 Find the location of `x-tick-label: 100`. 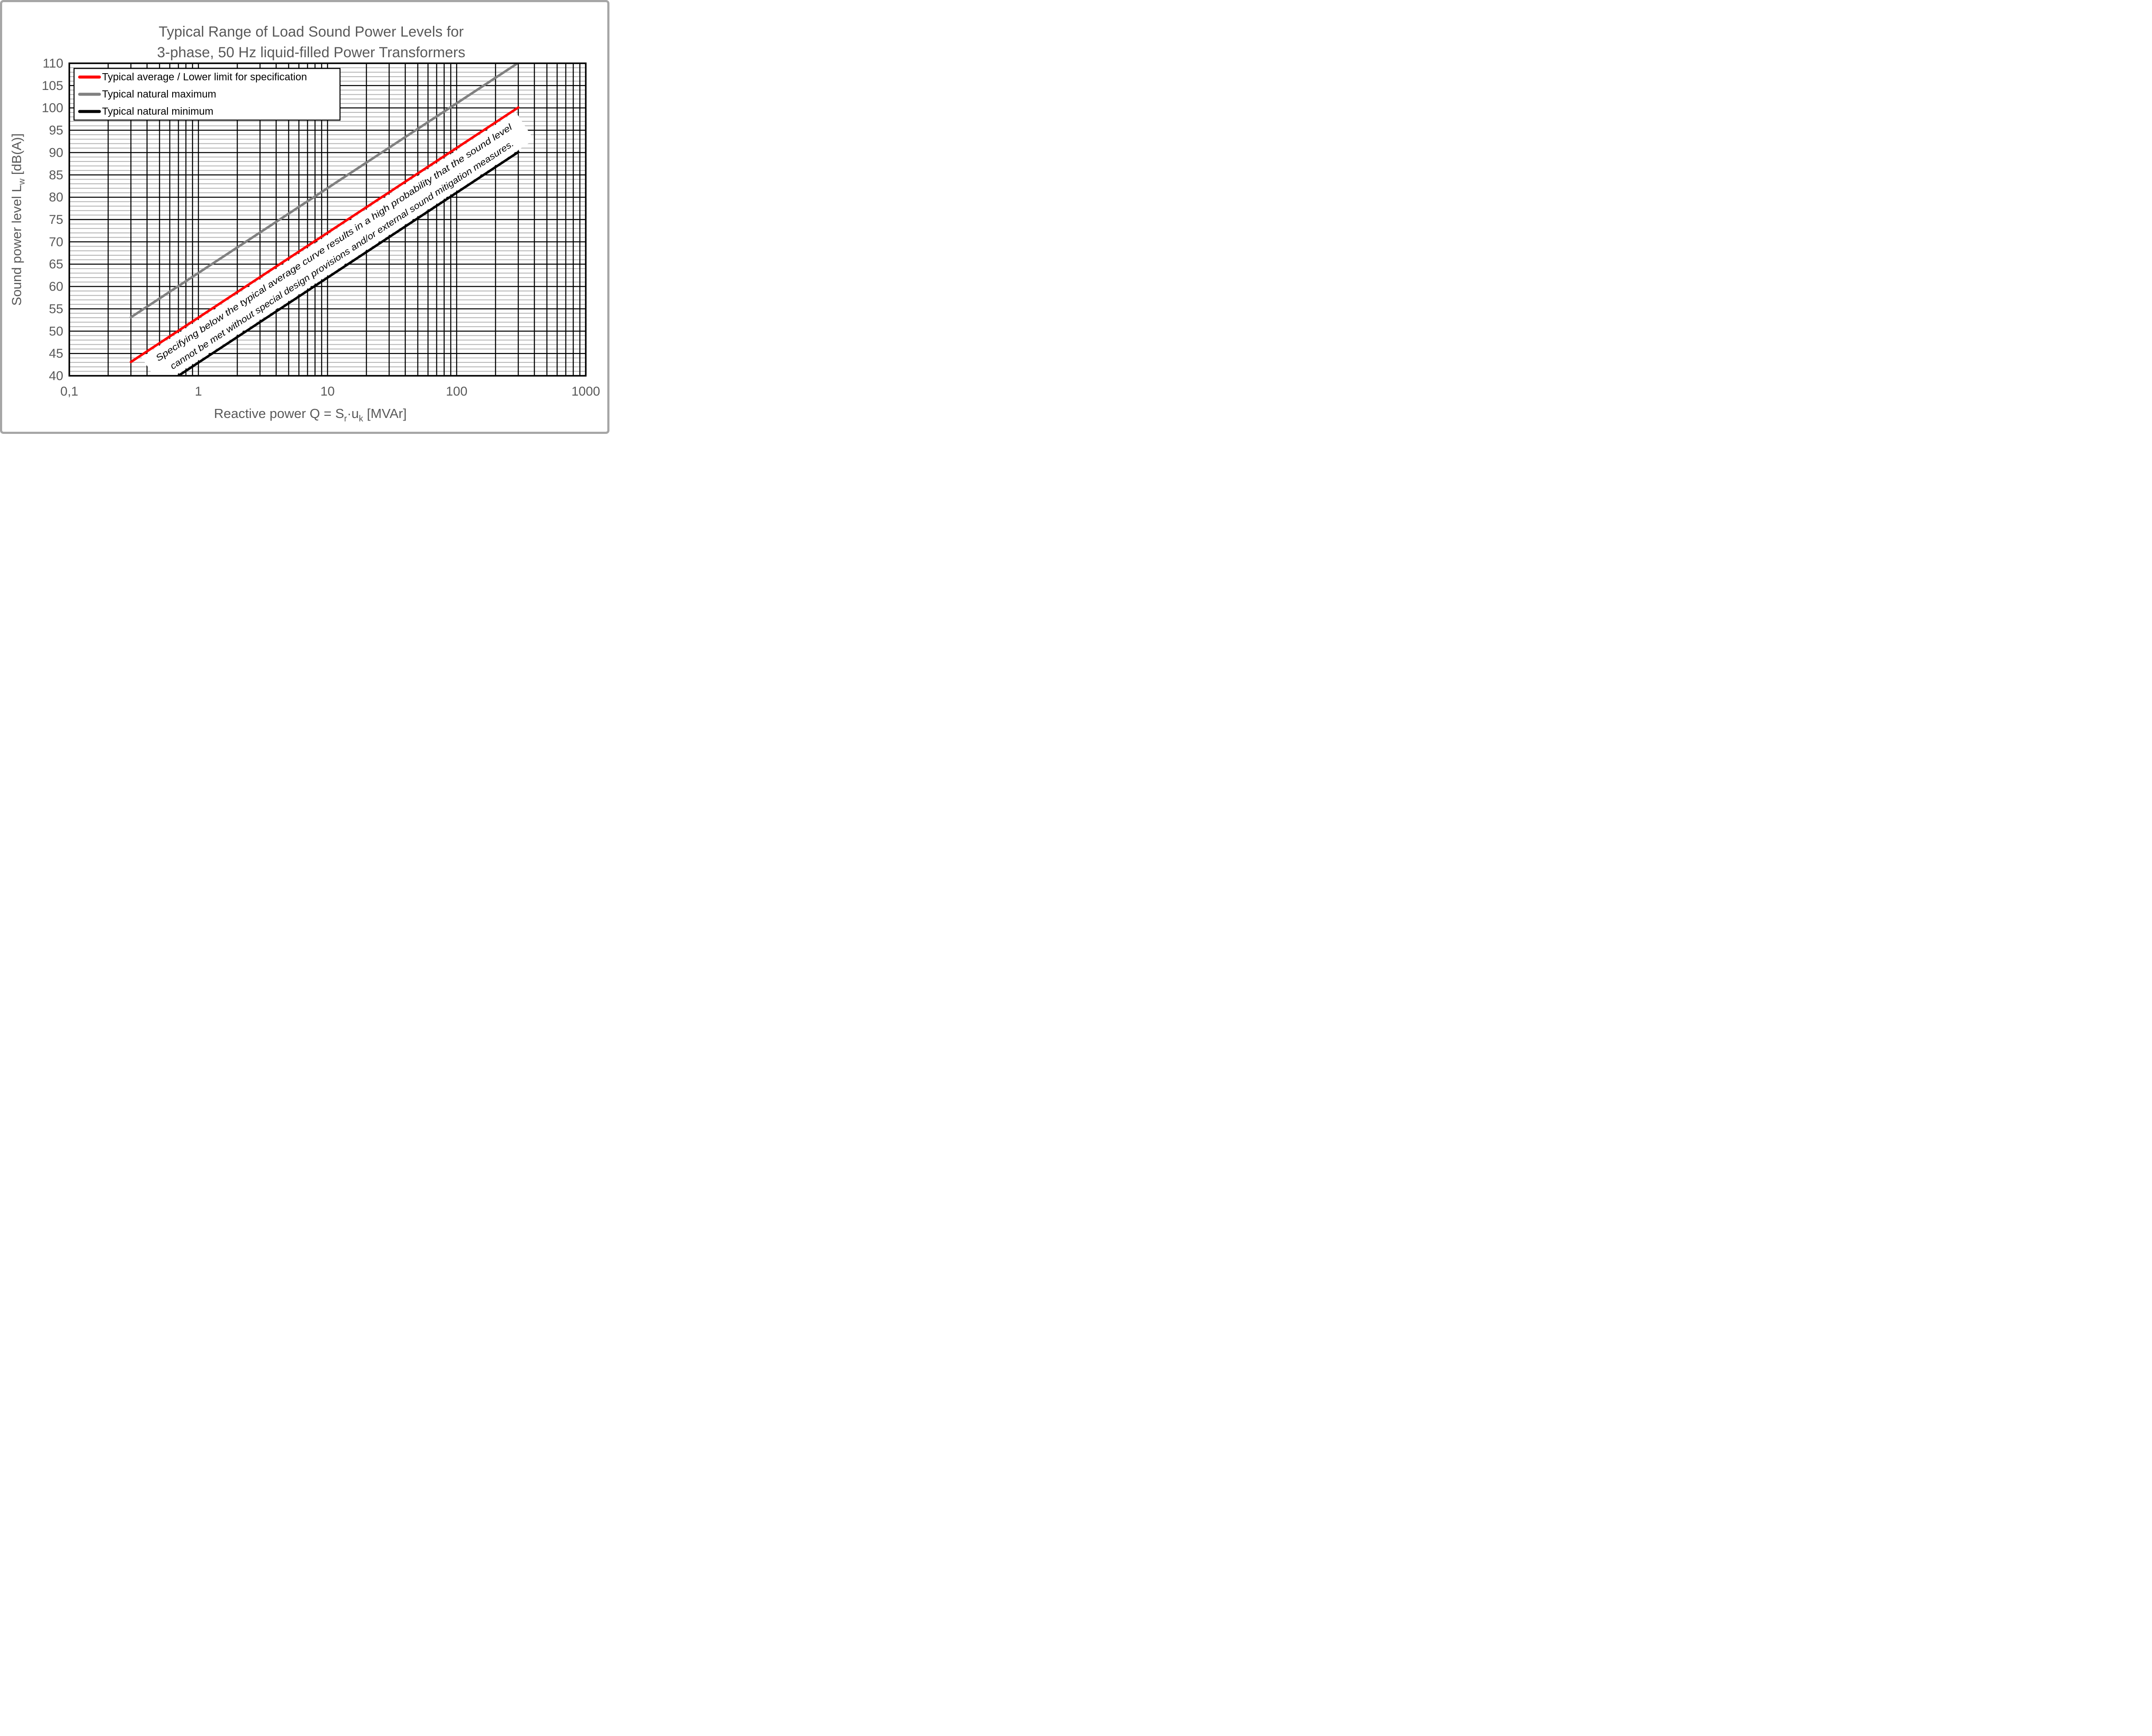

x-tick-label: 100 is located at coordinates (456, 392).